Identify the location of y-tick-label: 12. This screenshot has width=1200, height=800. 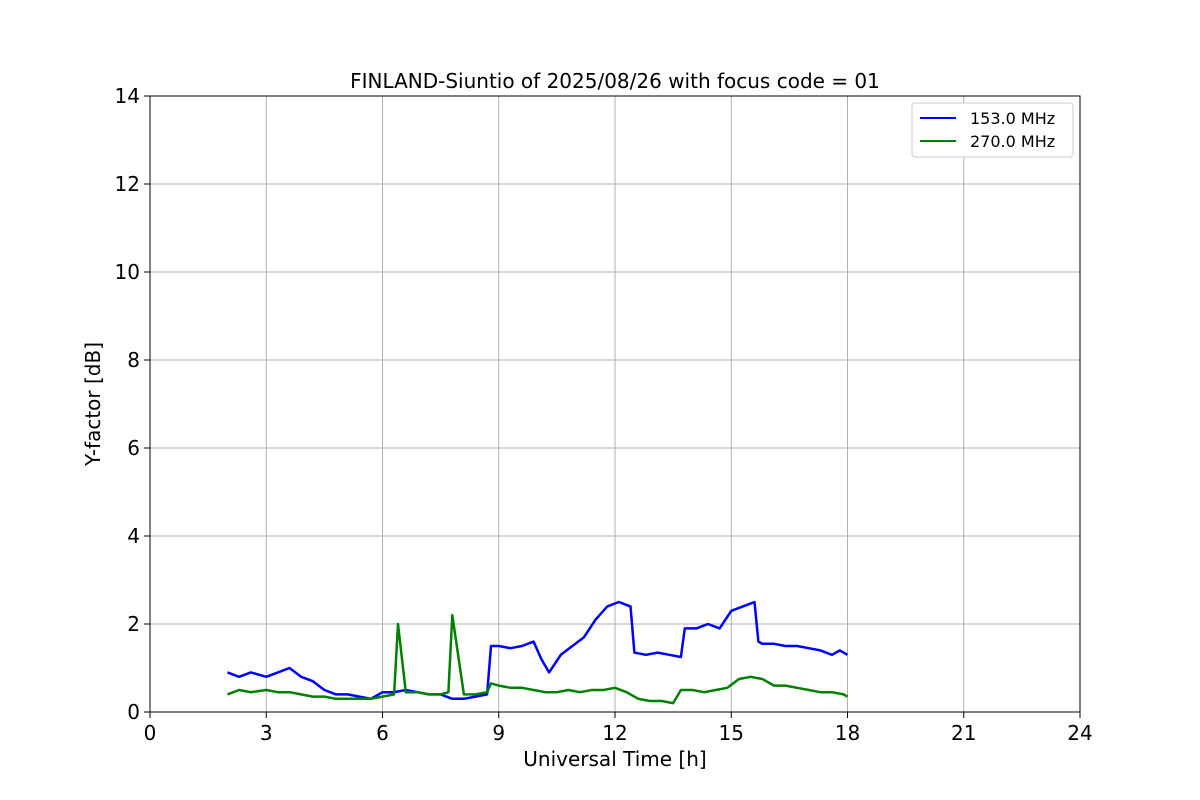
(127, 184).